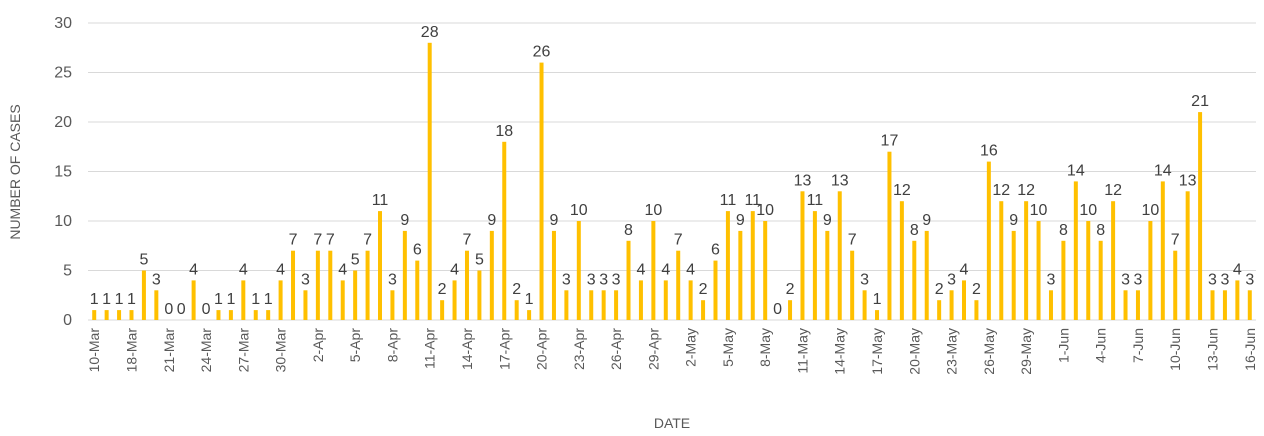  I want to click on x-tick-label: 8-Apr, so click(392, 345).